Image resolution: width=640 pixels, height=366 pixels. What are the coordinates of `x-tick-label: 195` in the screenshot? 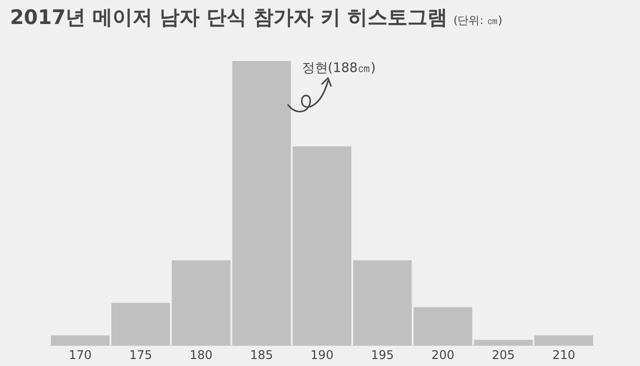 It's located at (382, 355).